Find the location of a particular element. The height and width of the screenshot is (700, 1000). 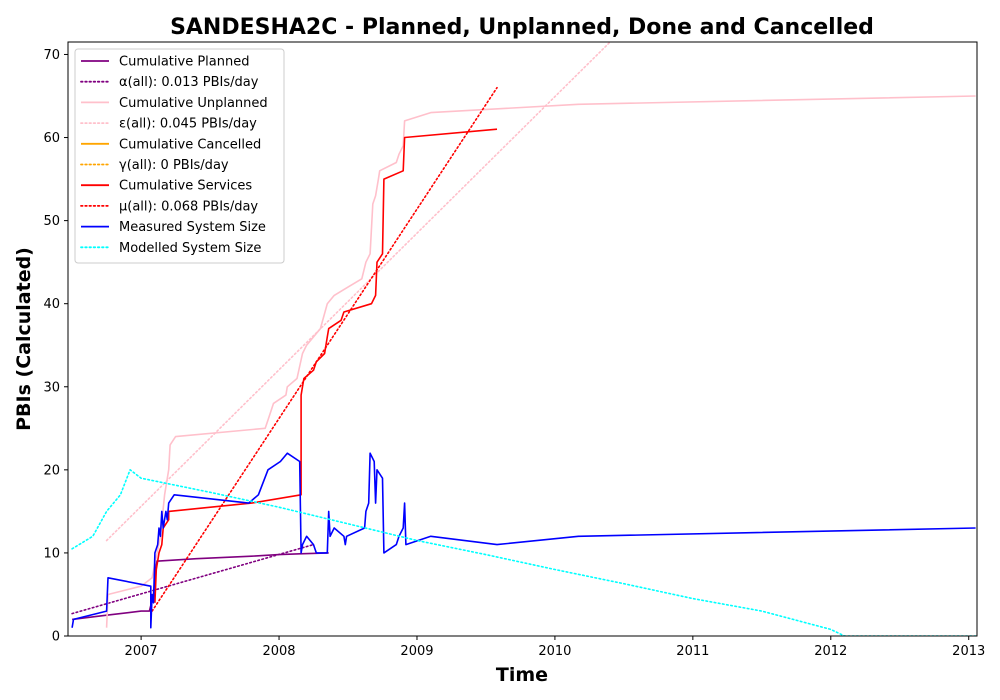

legend-box is located at coordinates (179, 156).